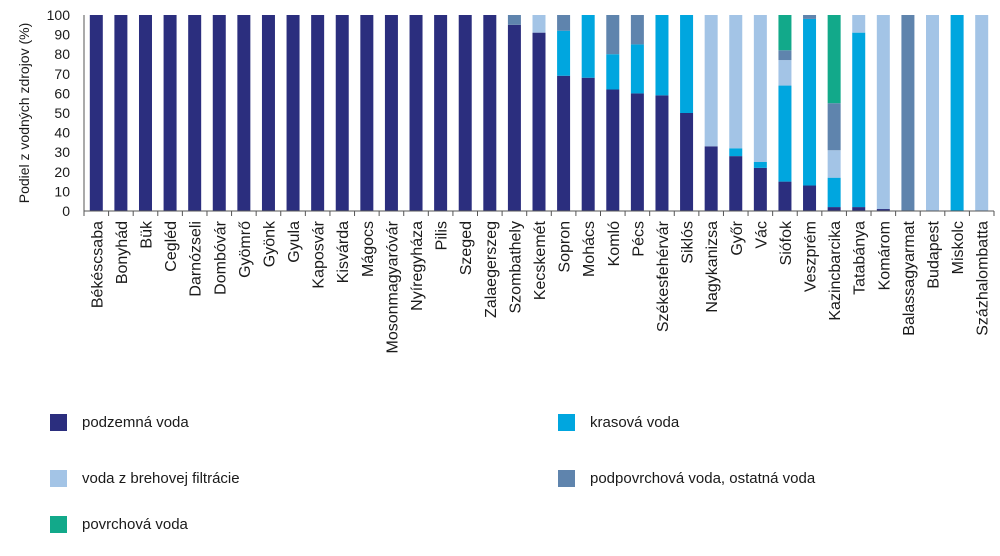 The height and width of the screenshot is (556, 1000). Describe the element at coordinates (294, 242) in the screenshot. I see `x-tick-label: Gyula` at that location.